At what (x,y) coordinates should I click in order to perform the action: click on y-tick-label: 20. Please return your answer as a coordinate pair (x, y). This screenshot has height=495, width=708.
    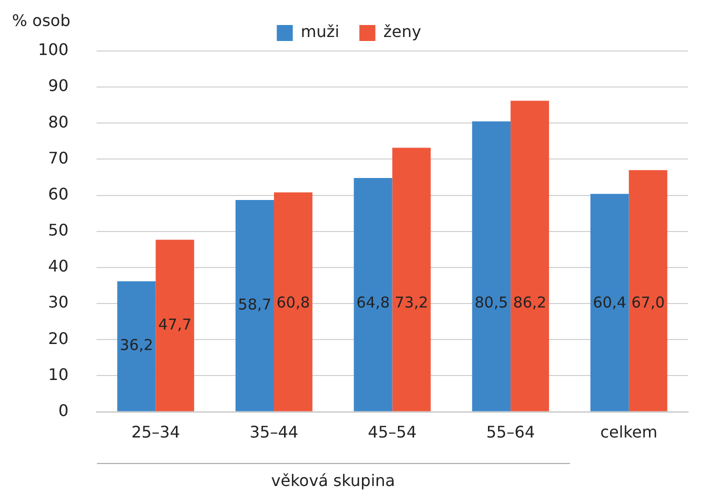
    Looking at the image, I should click on (58, 338).